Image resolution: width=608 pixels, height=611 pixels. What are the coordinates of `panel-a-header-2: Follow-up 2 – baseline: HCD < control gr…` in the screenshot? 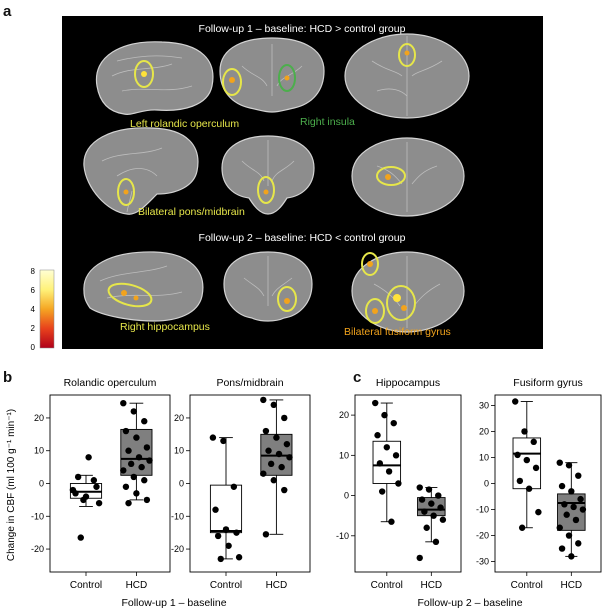 It's located at (302, 238).